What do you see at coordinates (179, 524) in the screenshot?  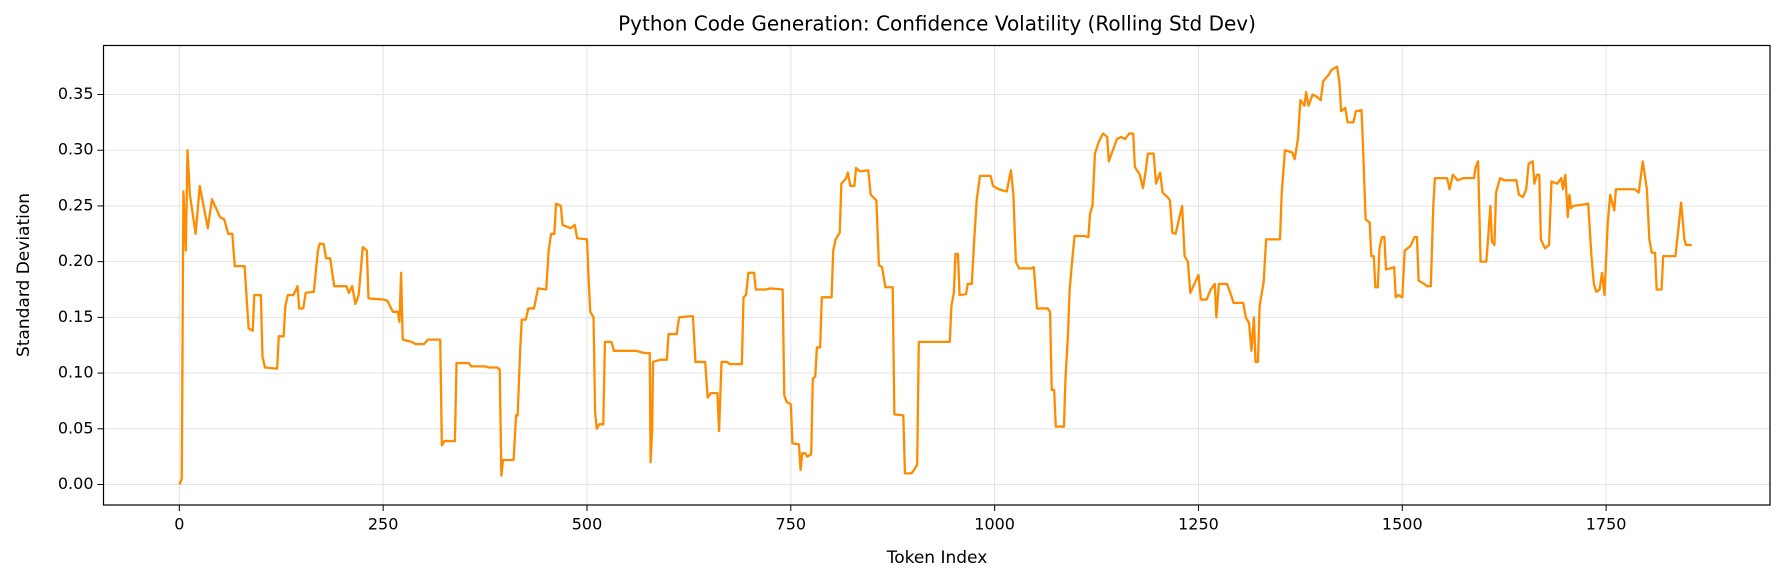 I see `x-tick-label: 0` at bounding box center [179, 524].